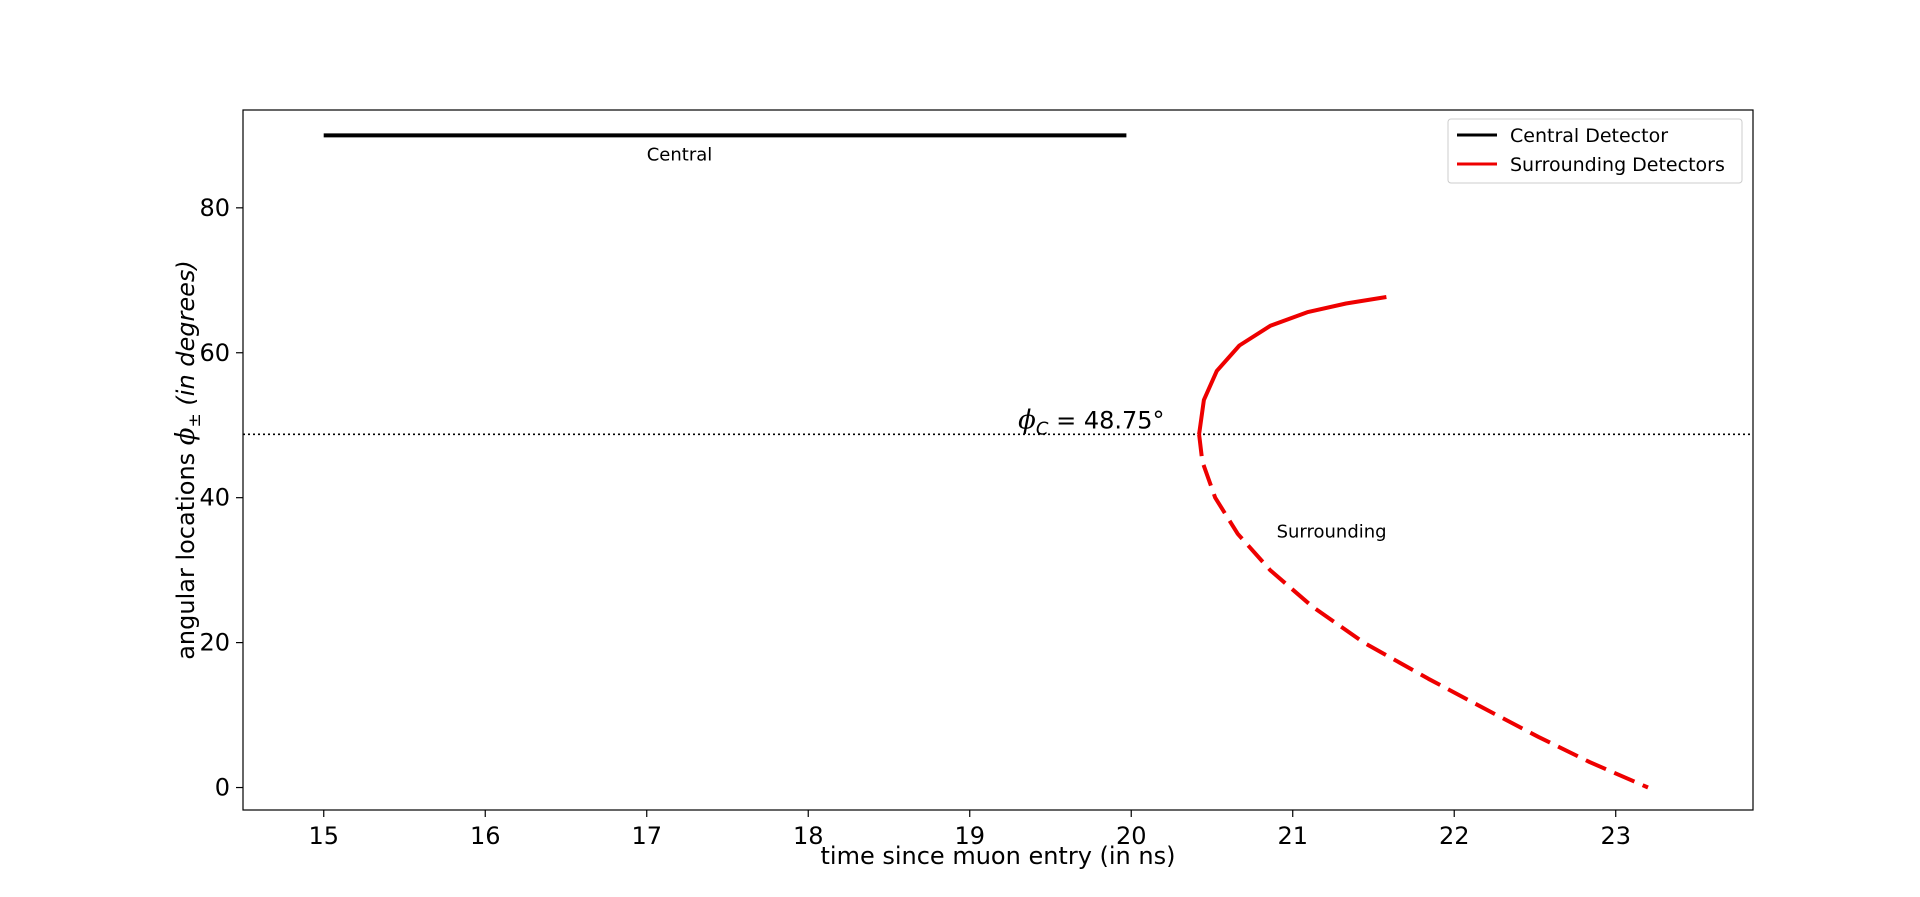  I want to click on legend: Central Detector Surrounding Detectors, so click(1595, 151).